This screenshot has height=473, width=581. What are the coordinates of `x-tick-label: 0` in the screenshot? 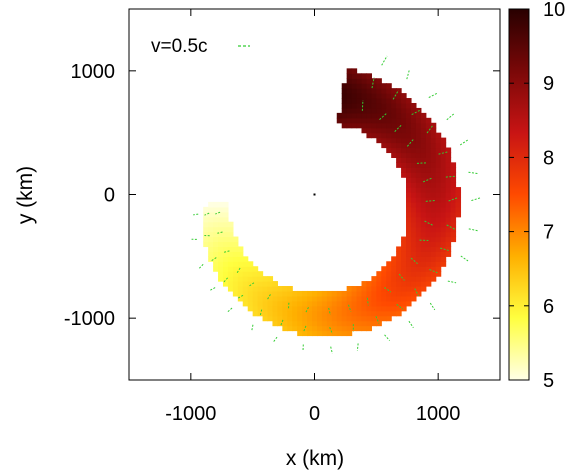 It's located at (314, 414).